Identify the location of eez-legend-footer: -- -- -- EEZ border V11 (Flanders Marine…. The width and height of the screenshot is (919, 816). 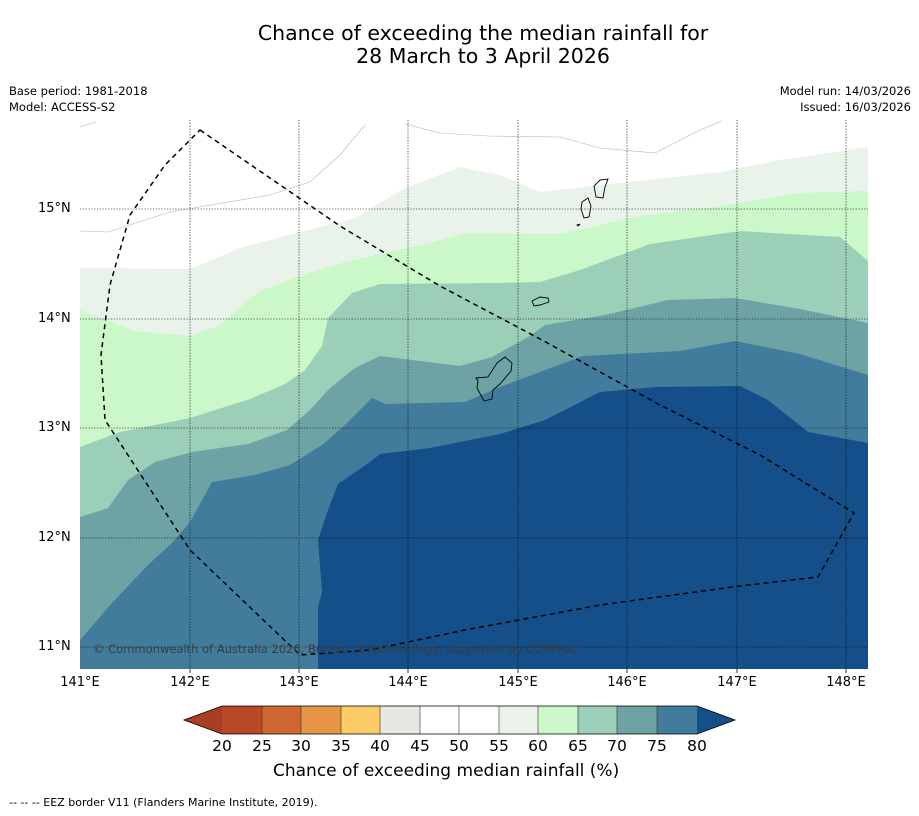
(163, 802).